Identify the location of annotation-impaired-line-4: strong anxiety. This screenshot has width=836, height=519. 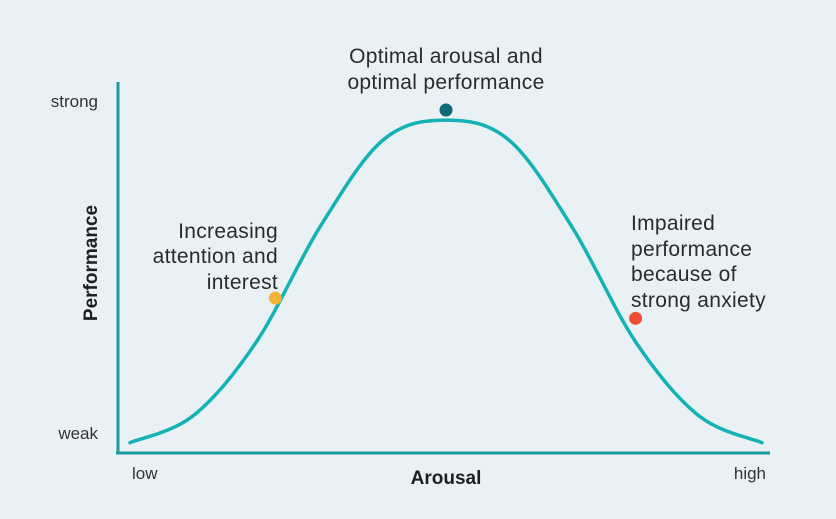
(698, 300).